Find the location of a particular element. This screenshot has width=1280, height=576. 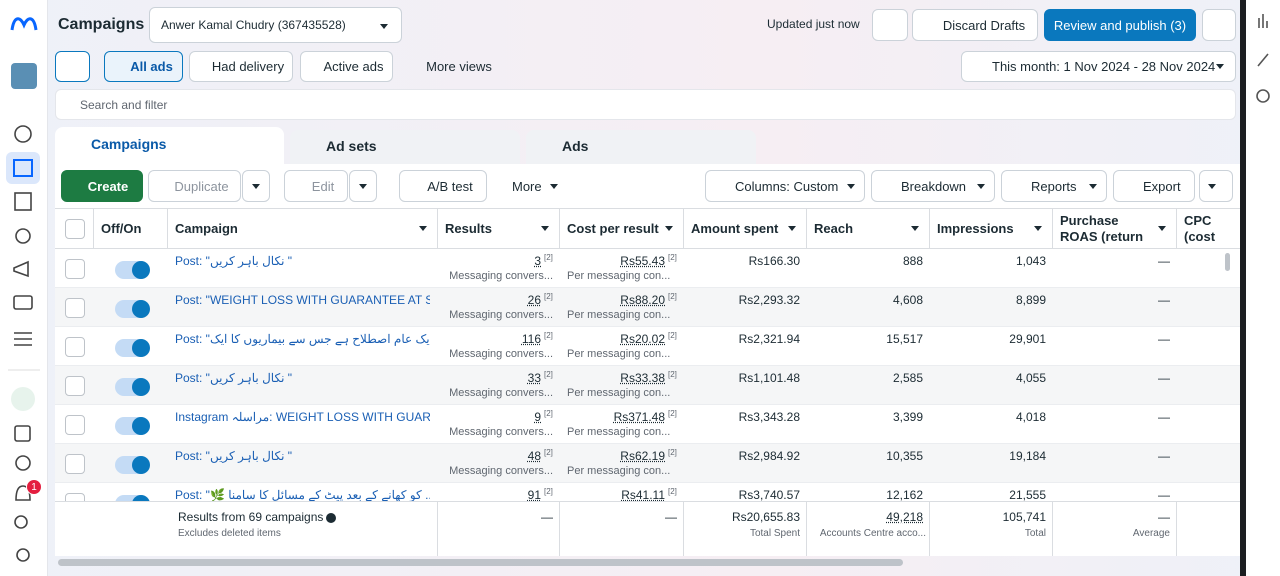

search-toggle is located at coordinates (72, 66).